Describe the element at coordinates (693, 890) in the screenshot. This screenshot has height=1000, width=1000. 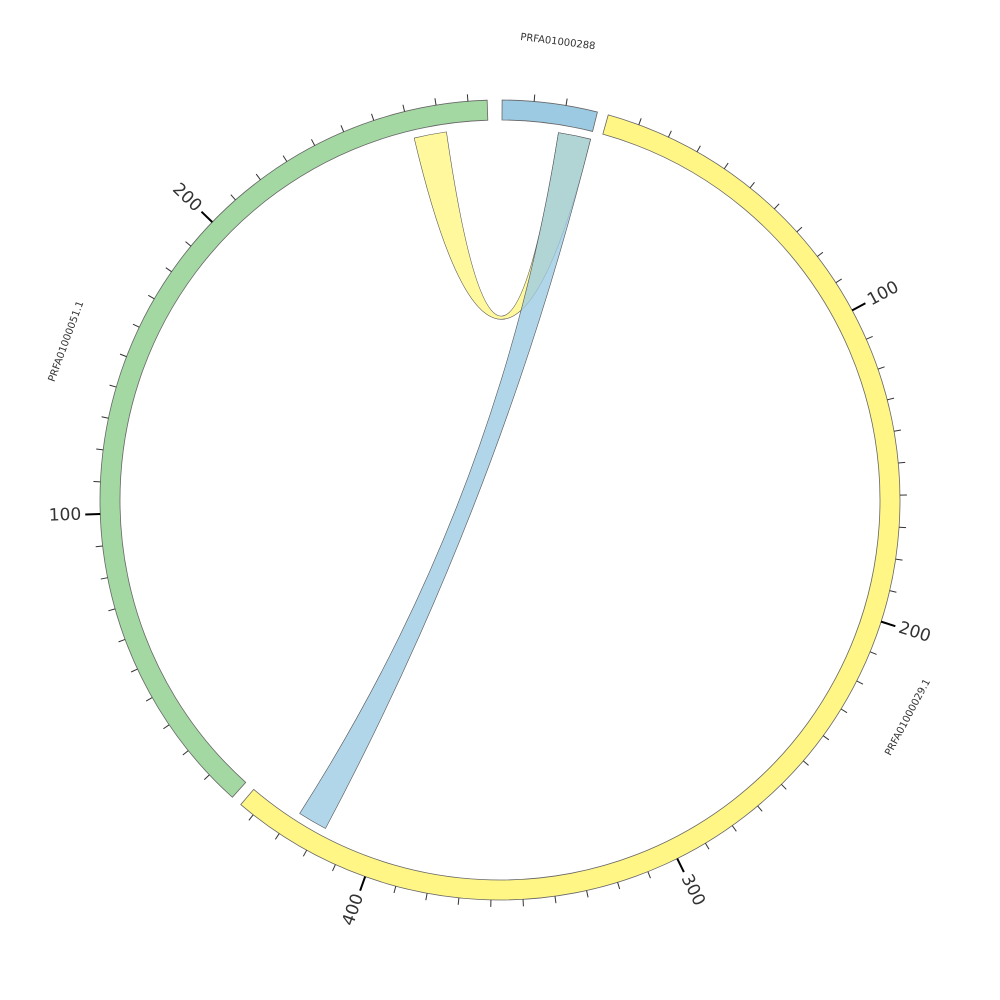
I see `tick-label: 300` at that location.